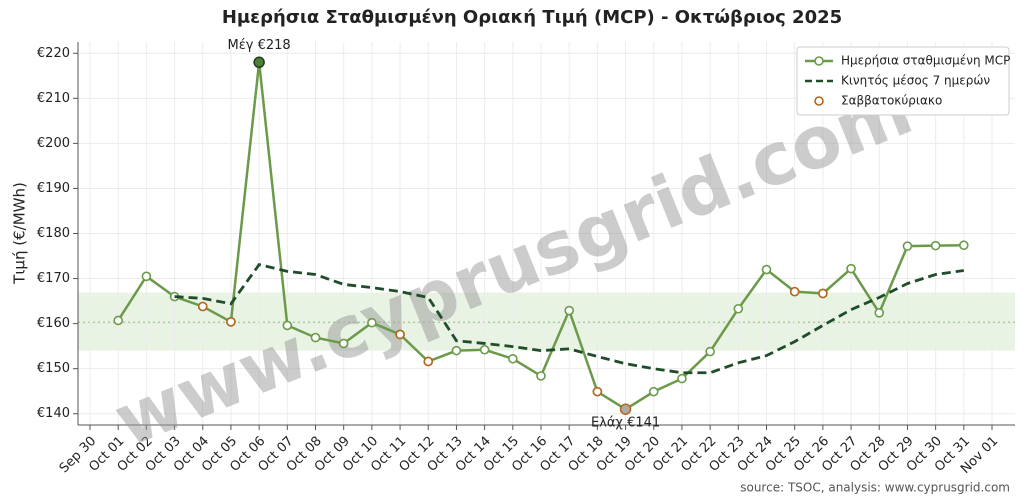  I want to click on legend-label: Κινητός μέσος 7 ημερών, so click(915, 81).